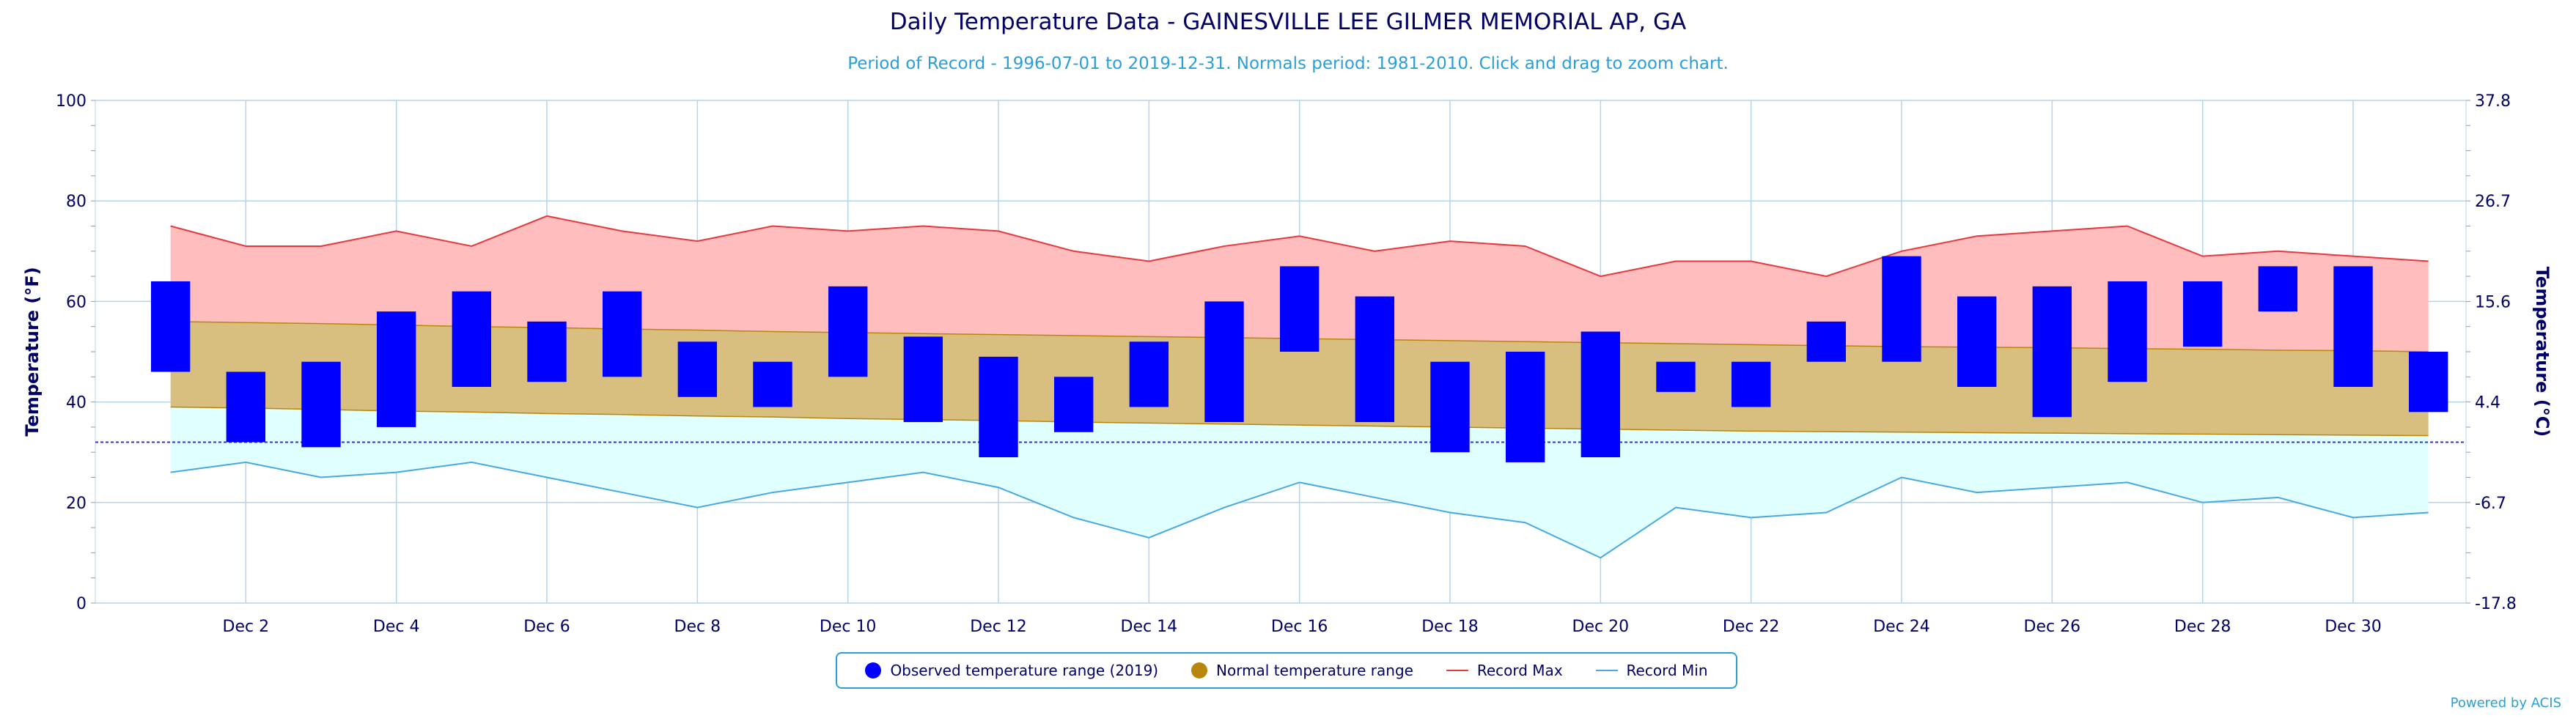 This screenshot has width=2576, height=721. Describe the element at coordinates (76, 403) in the screenshot. I see `y-tick-label: 40` at that location.